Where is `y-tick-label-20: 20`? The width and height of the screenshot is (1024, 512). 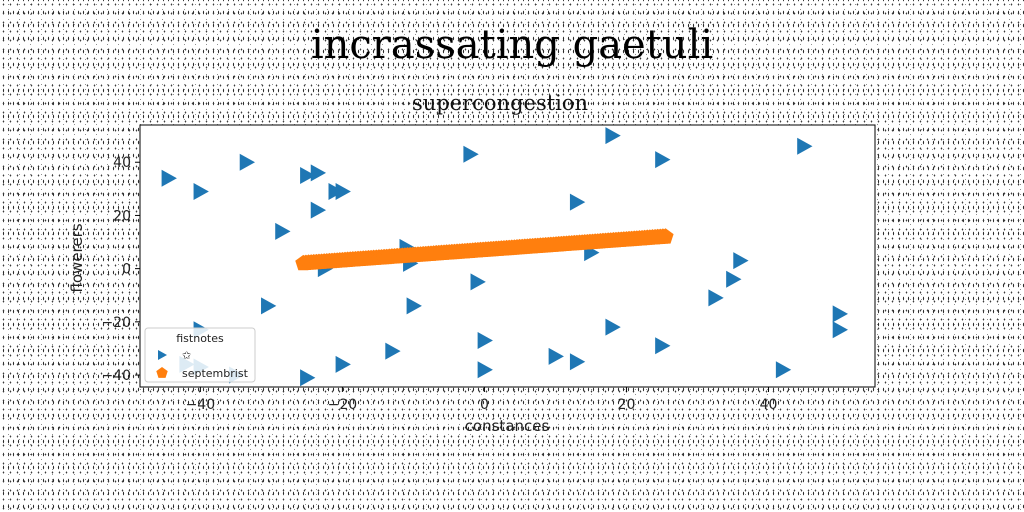
y-tick-label-20: 20 is located at coordinates (122, 216).